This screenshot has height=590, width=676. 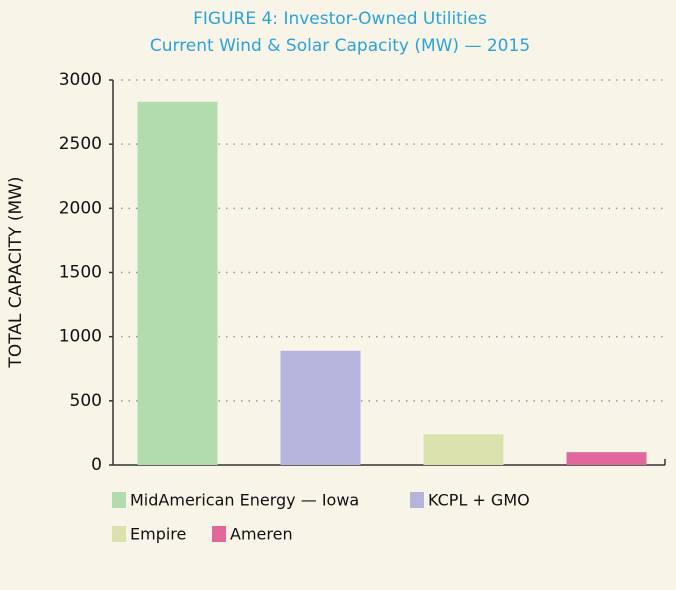 What do you see at coordinates (158, 534) in the screenshot?
I see `legend-label: Empire` at bounding box center [158, 534].